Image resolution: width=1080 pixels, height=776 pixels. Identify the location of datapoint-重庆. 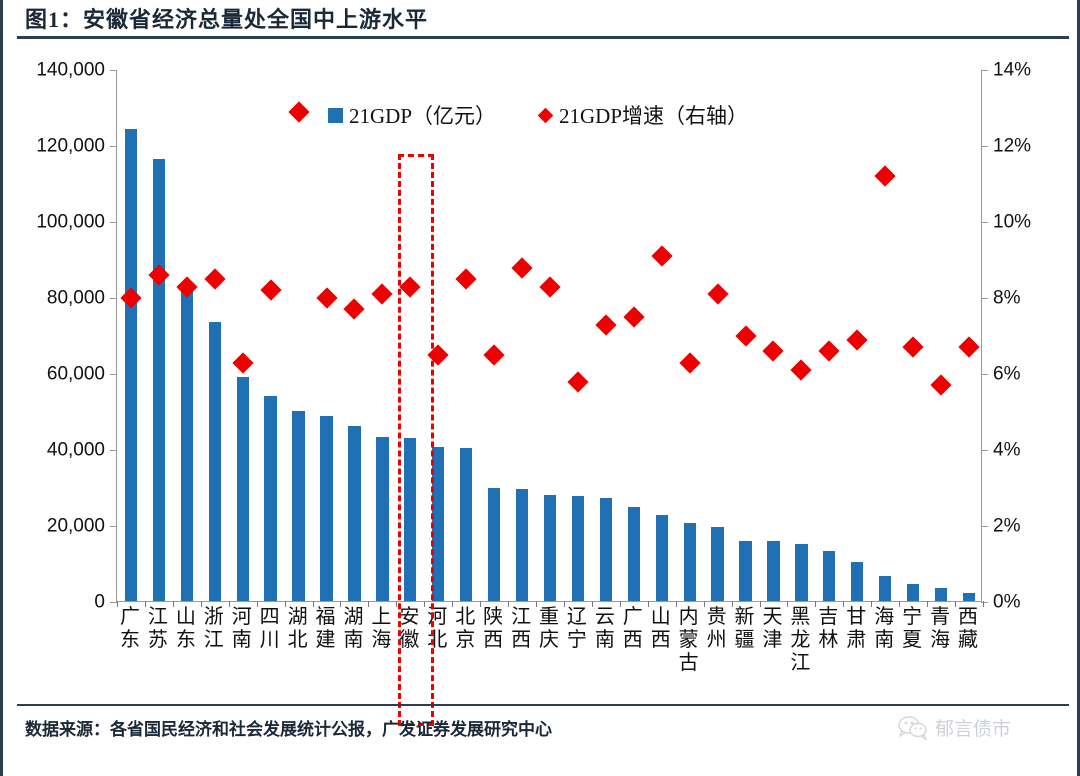
(550, 286).